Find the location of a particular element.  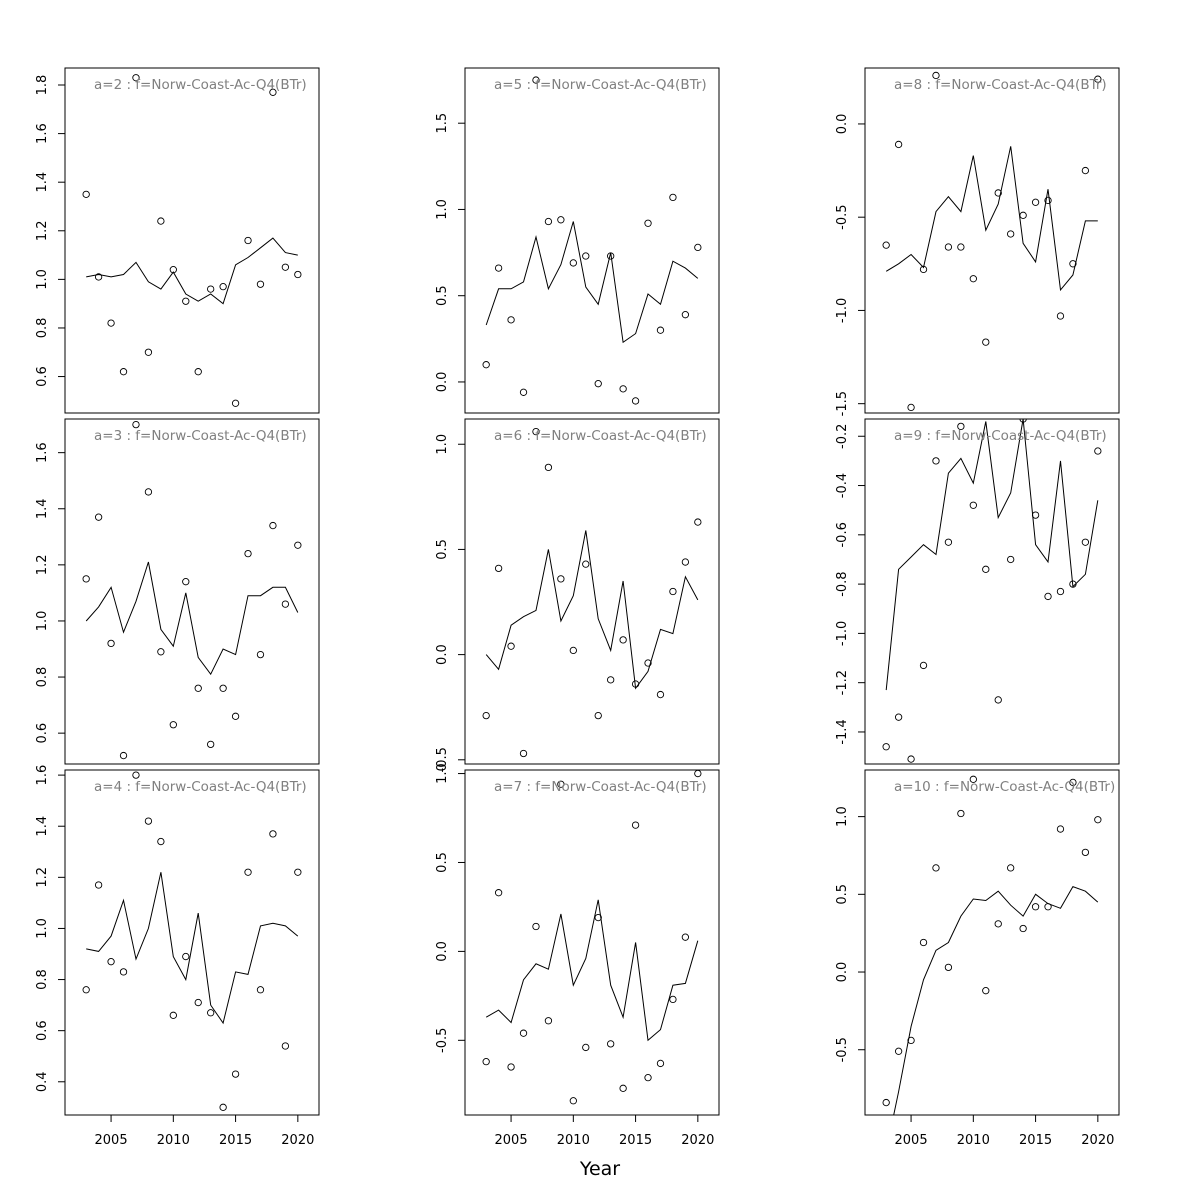

y-tick-label: 0.4 is located at coordinates (42, 1081).